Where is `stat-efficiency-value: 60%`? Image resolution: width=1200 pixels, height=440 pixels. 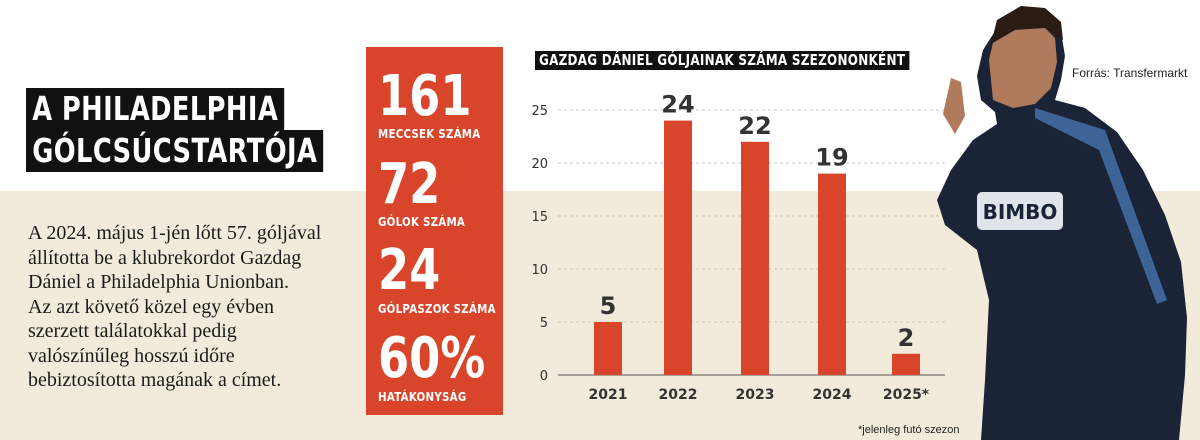 stat-efficiency-value: 60% is located at coordinates (432, 358).